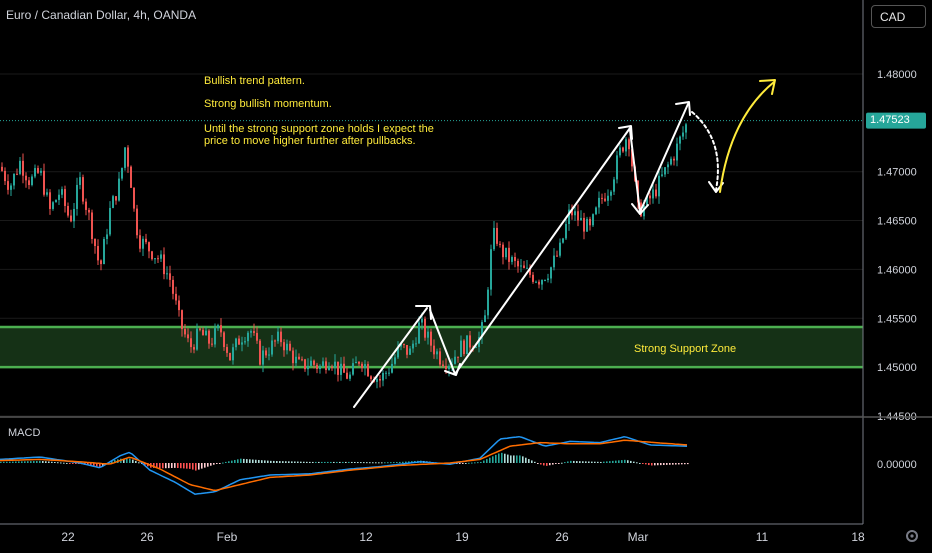  I want to click on price-tick-label: 1.47000, so click(897, 173).